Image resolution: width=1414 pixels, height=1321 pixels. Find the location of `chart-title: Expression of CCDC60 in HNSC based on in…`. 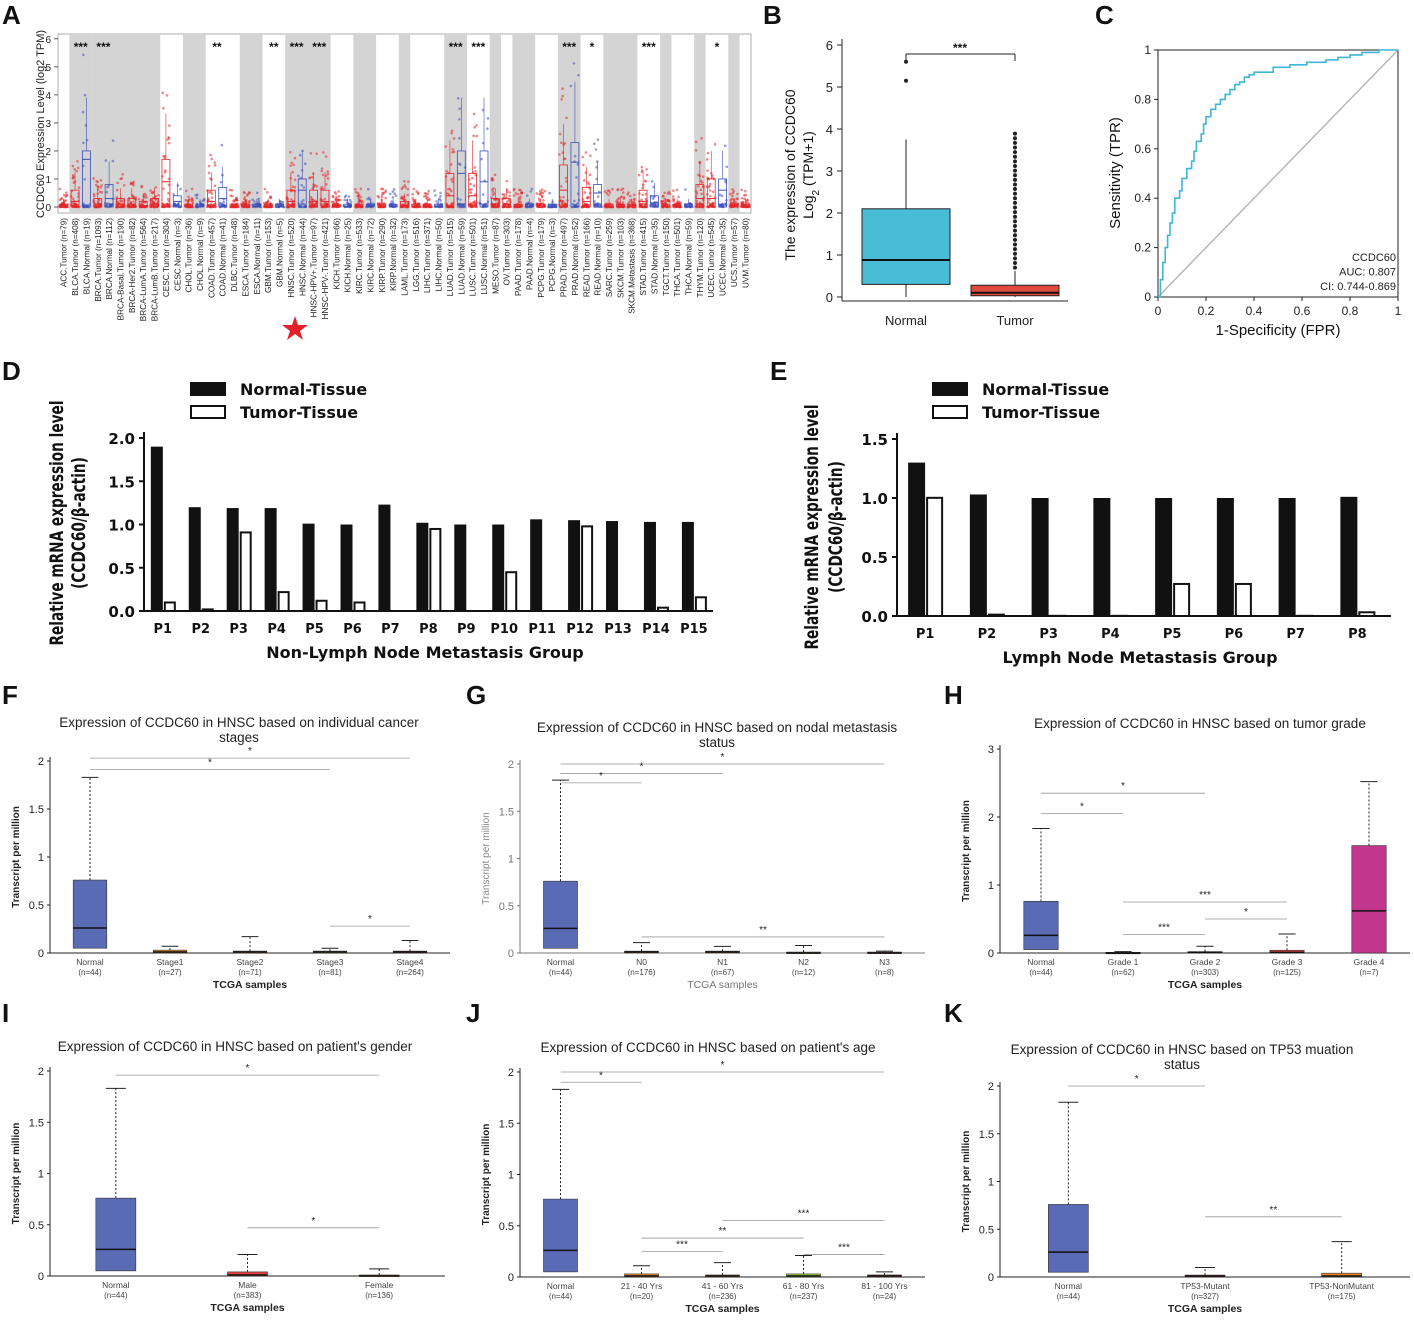

chart-title: Expression of CCDC60 in HNSC based on in… is located at coordinates (239, 722).